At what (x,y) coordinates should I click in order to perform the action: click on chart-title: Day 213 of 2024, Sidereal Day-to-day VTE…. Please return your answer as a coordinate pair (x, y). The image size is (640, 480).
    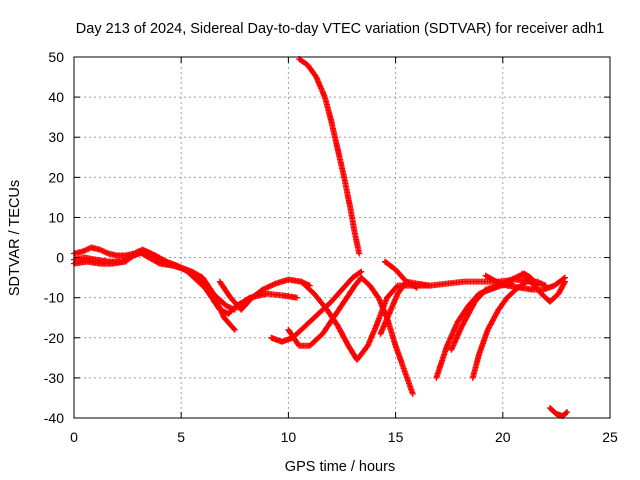
    Looking at the image, I should click on (340, 29).